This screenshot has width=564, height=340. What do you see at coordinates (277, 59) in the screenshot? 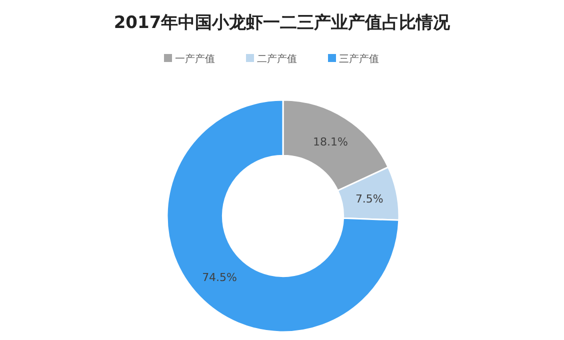
I see `legend-label: 二产产值` at bounding box center [277, 59].